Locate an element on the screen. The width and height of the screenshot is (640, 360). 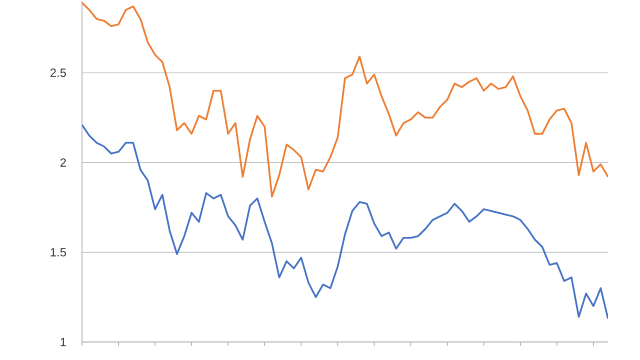
y-tick-label: 1 is located at coordinates (63, 342).